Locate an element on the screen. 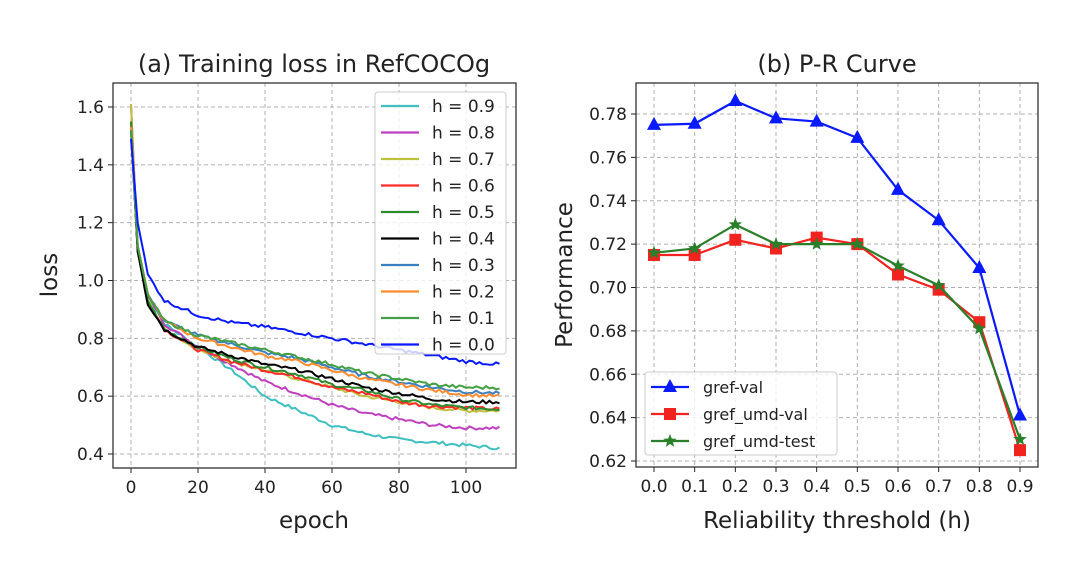 The image size is (1080, 561). chart-a-title: (a) Training loss in RefCOCOg is located at coordinates (314, 64).